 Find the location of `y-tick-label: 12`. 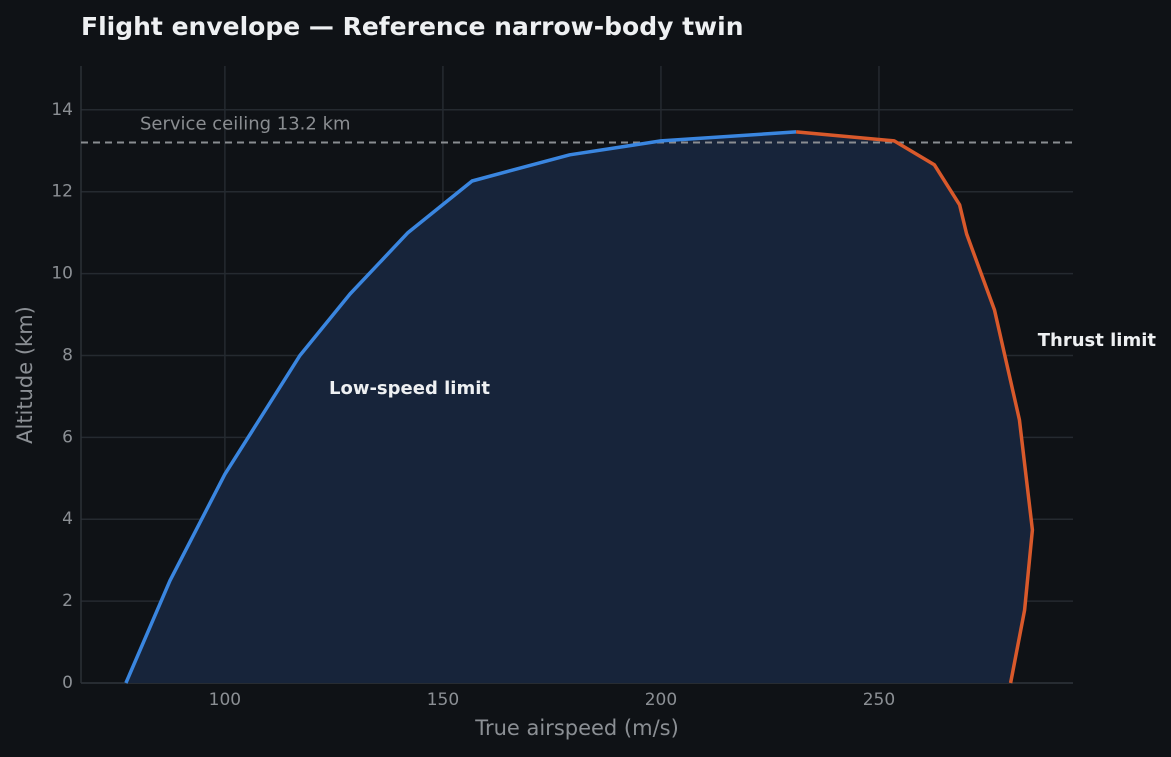

y-tick-label: 12 is located at coordinates (62, 192).